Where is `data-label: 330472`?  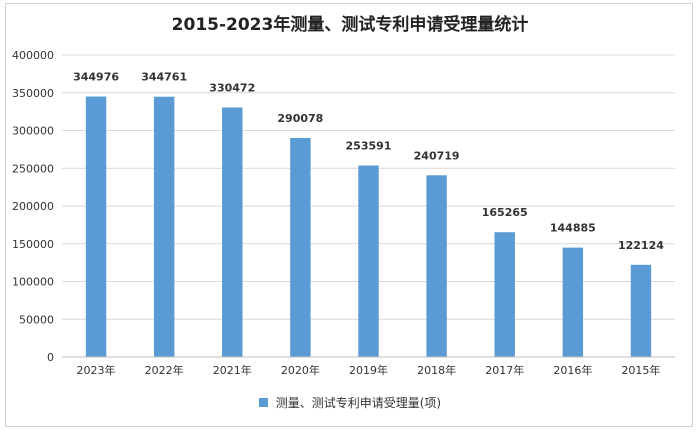
data-label: 330472 is located at coordinates (232, 87).